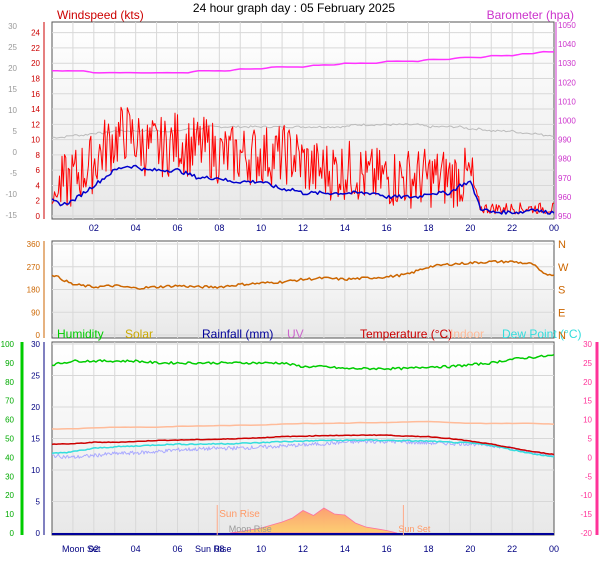  I want to click on series-temperature-grey-line, so click(303, 131).